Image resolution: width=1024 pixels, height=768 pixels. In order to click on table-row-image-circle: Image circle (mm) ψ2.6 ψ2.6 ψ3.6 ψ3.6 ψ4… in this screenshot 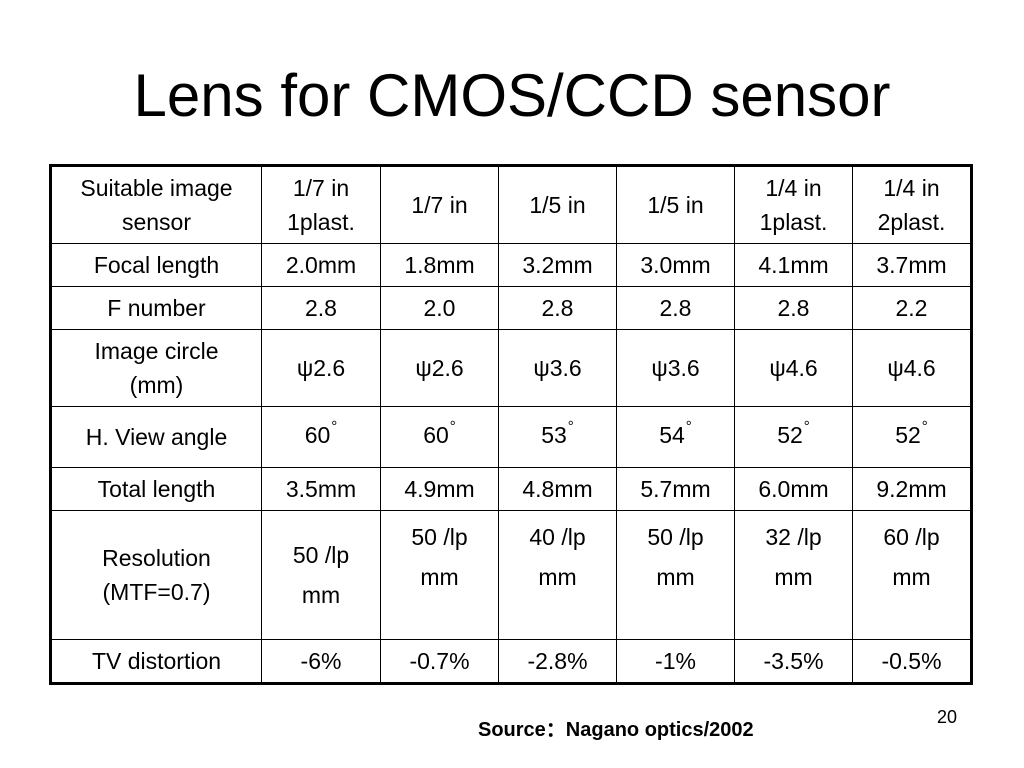, I will do `click(511, 368)`.